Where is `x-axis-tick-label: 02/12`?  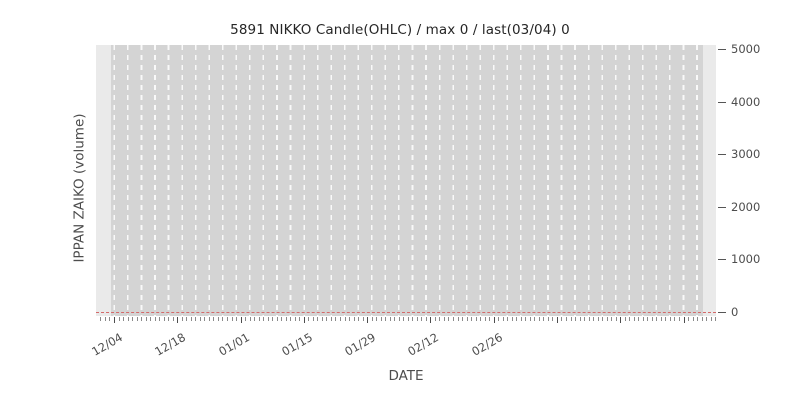
x-axis-tick-label: 02/12 is located at coordinates (423, 344).